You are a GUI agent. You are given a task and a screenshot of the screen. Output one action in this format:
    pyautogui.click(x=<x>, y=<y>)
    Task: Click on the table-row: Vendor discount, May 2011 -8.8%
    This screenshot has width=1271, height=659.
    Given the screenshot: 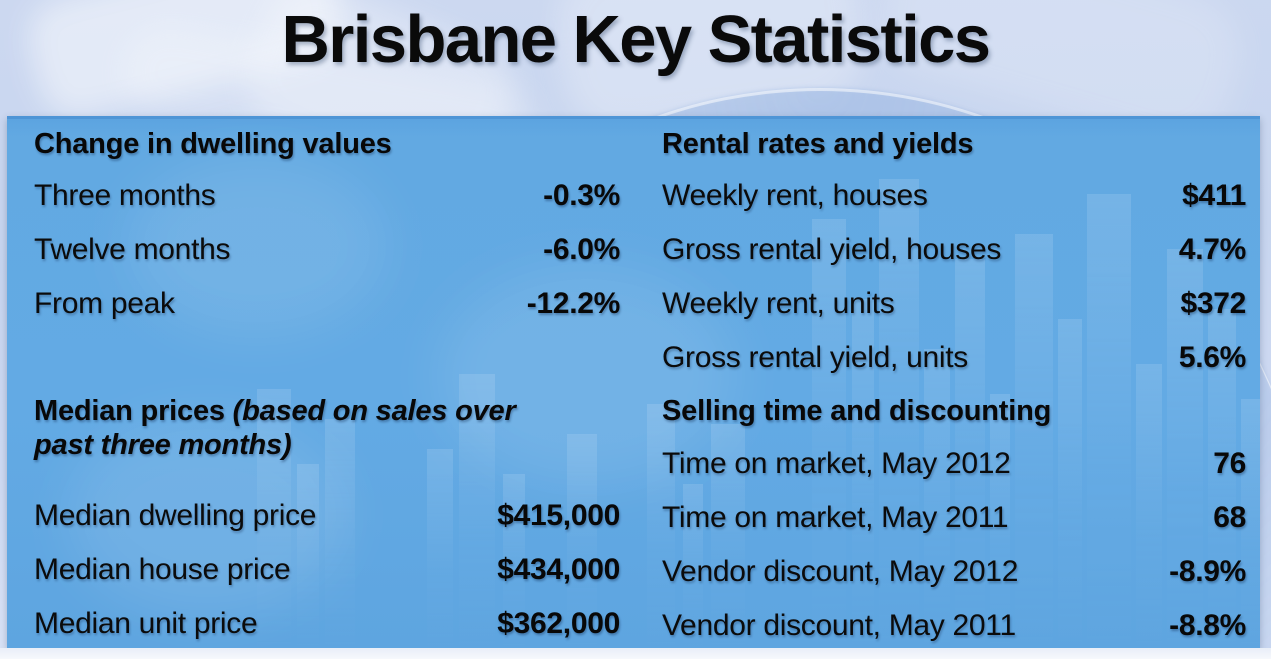 What is the action you would take?
    pyautogui.click(x=954, y=628)
    